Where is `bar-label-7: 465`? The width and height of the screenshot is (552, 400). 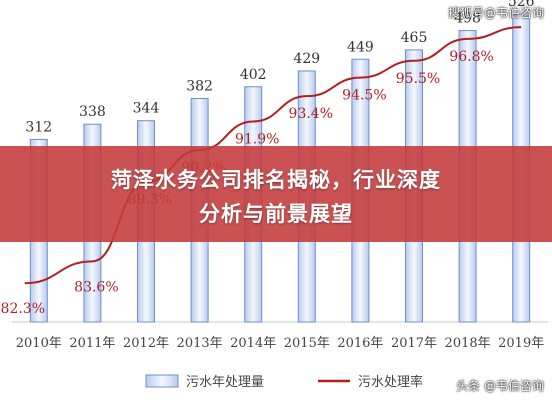
bar-label-7: 465 is located at coordinates (414, 38).